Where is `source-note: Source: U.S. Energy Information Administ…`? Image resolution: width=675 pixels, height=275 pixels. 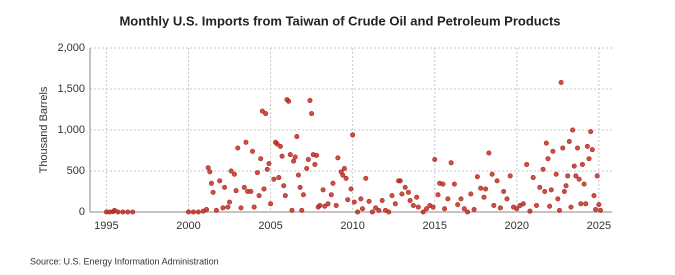 source-note: Source: U.S. Energy Information Administ… is located at coordinates (124, 261).